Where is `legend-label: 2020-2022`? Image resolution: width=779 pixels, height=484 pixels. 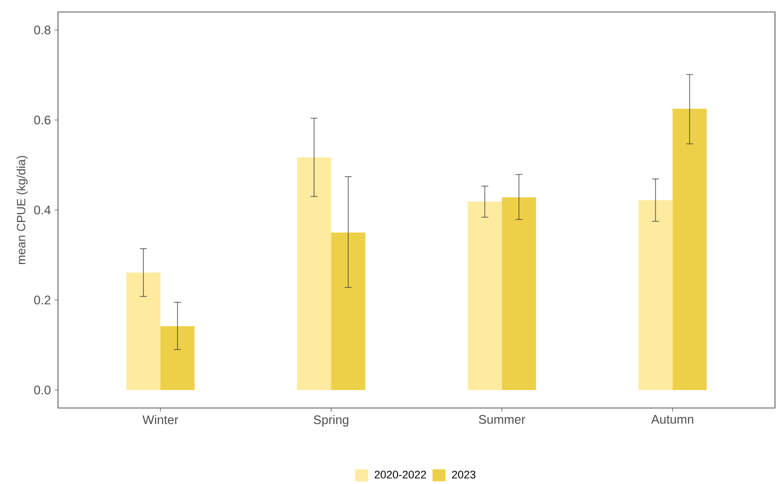
legend-label: 2020-2022 is located at coordinates (400, 474).